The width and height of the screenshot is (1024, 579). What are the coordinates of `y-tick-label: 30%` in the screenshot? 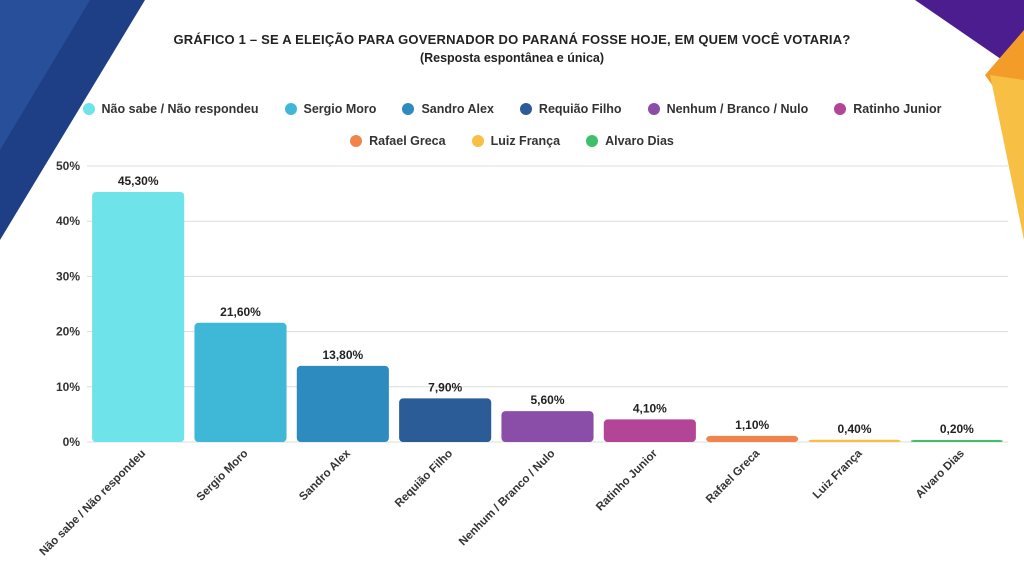 It's located at (68, 276).